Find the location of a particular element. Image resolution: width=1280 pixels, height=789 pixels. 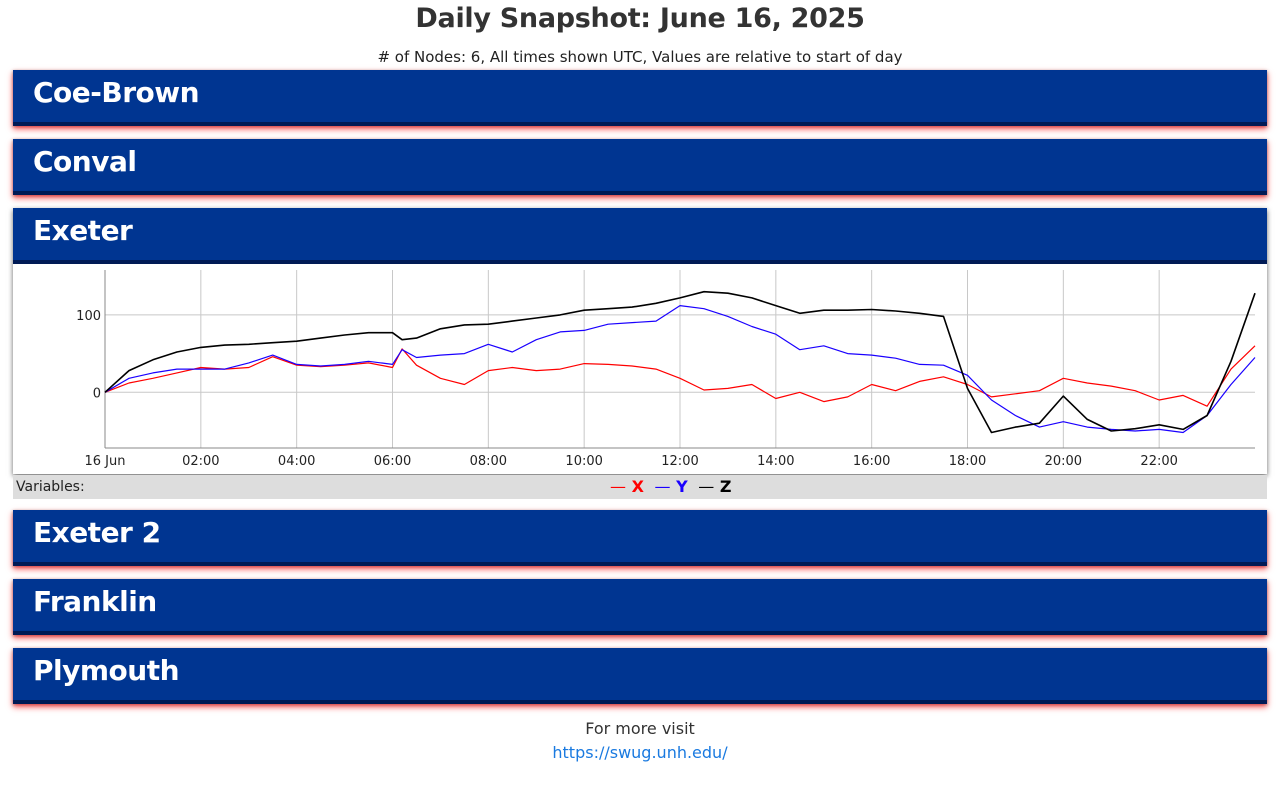

legend-label-z: Z is located at coordinates (725, 486).